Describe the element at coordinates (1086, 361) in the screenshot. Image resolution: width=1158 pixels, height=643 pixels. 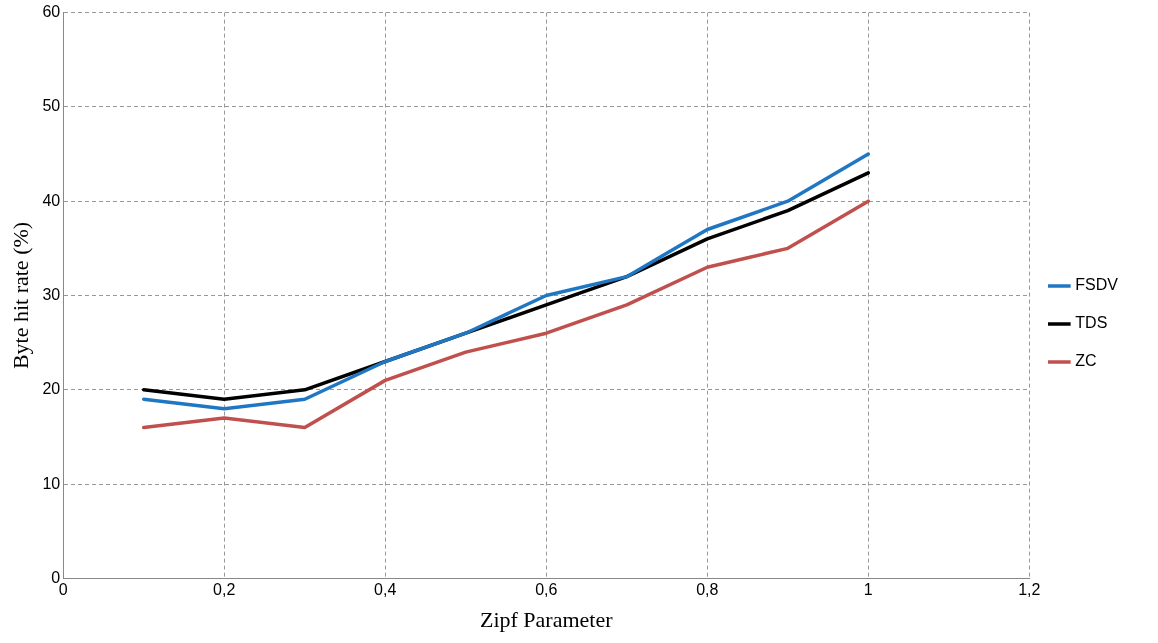
I see `legend-label: ZC` at that location.